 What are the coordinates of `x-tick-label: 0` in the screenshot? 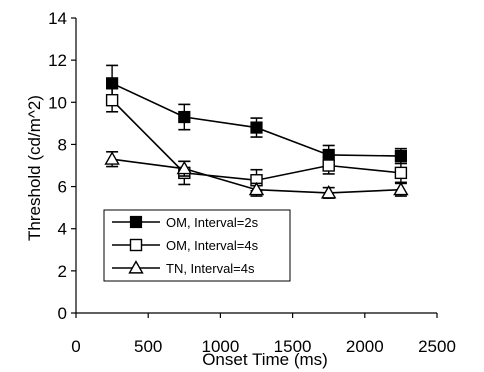 It's located at (75, 346).